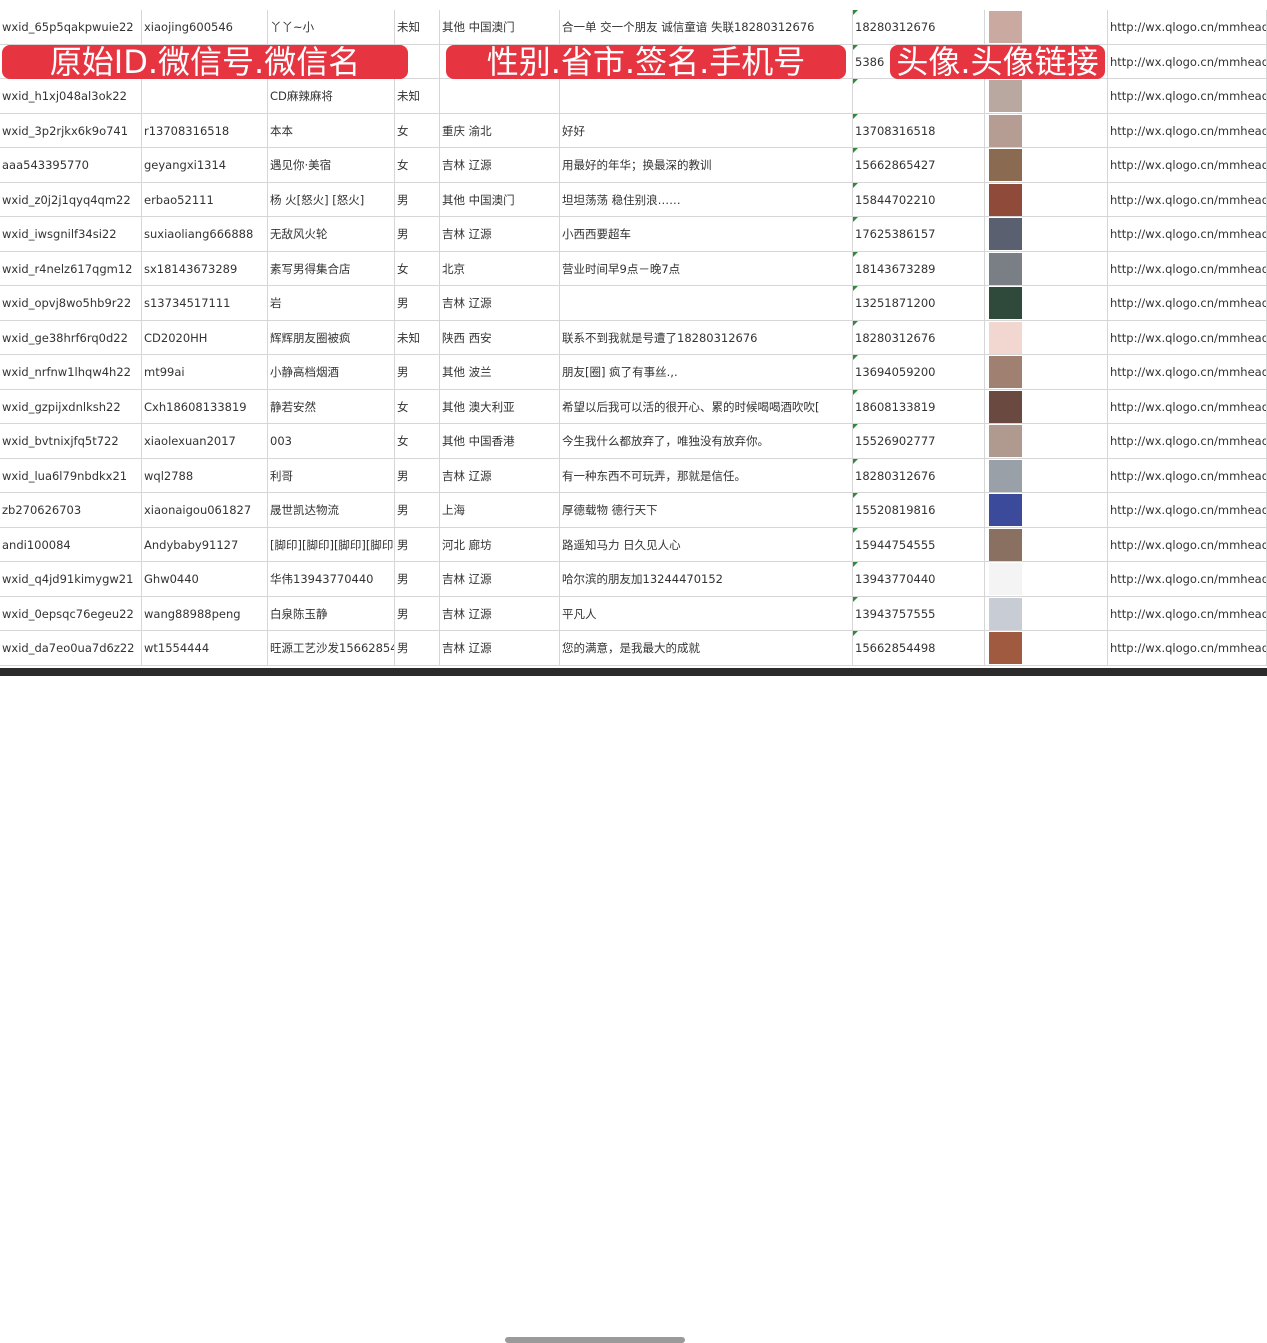  I want to click on cell-signature, so click(706, 61).